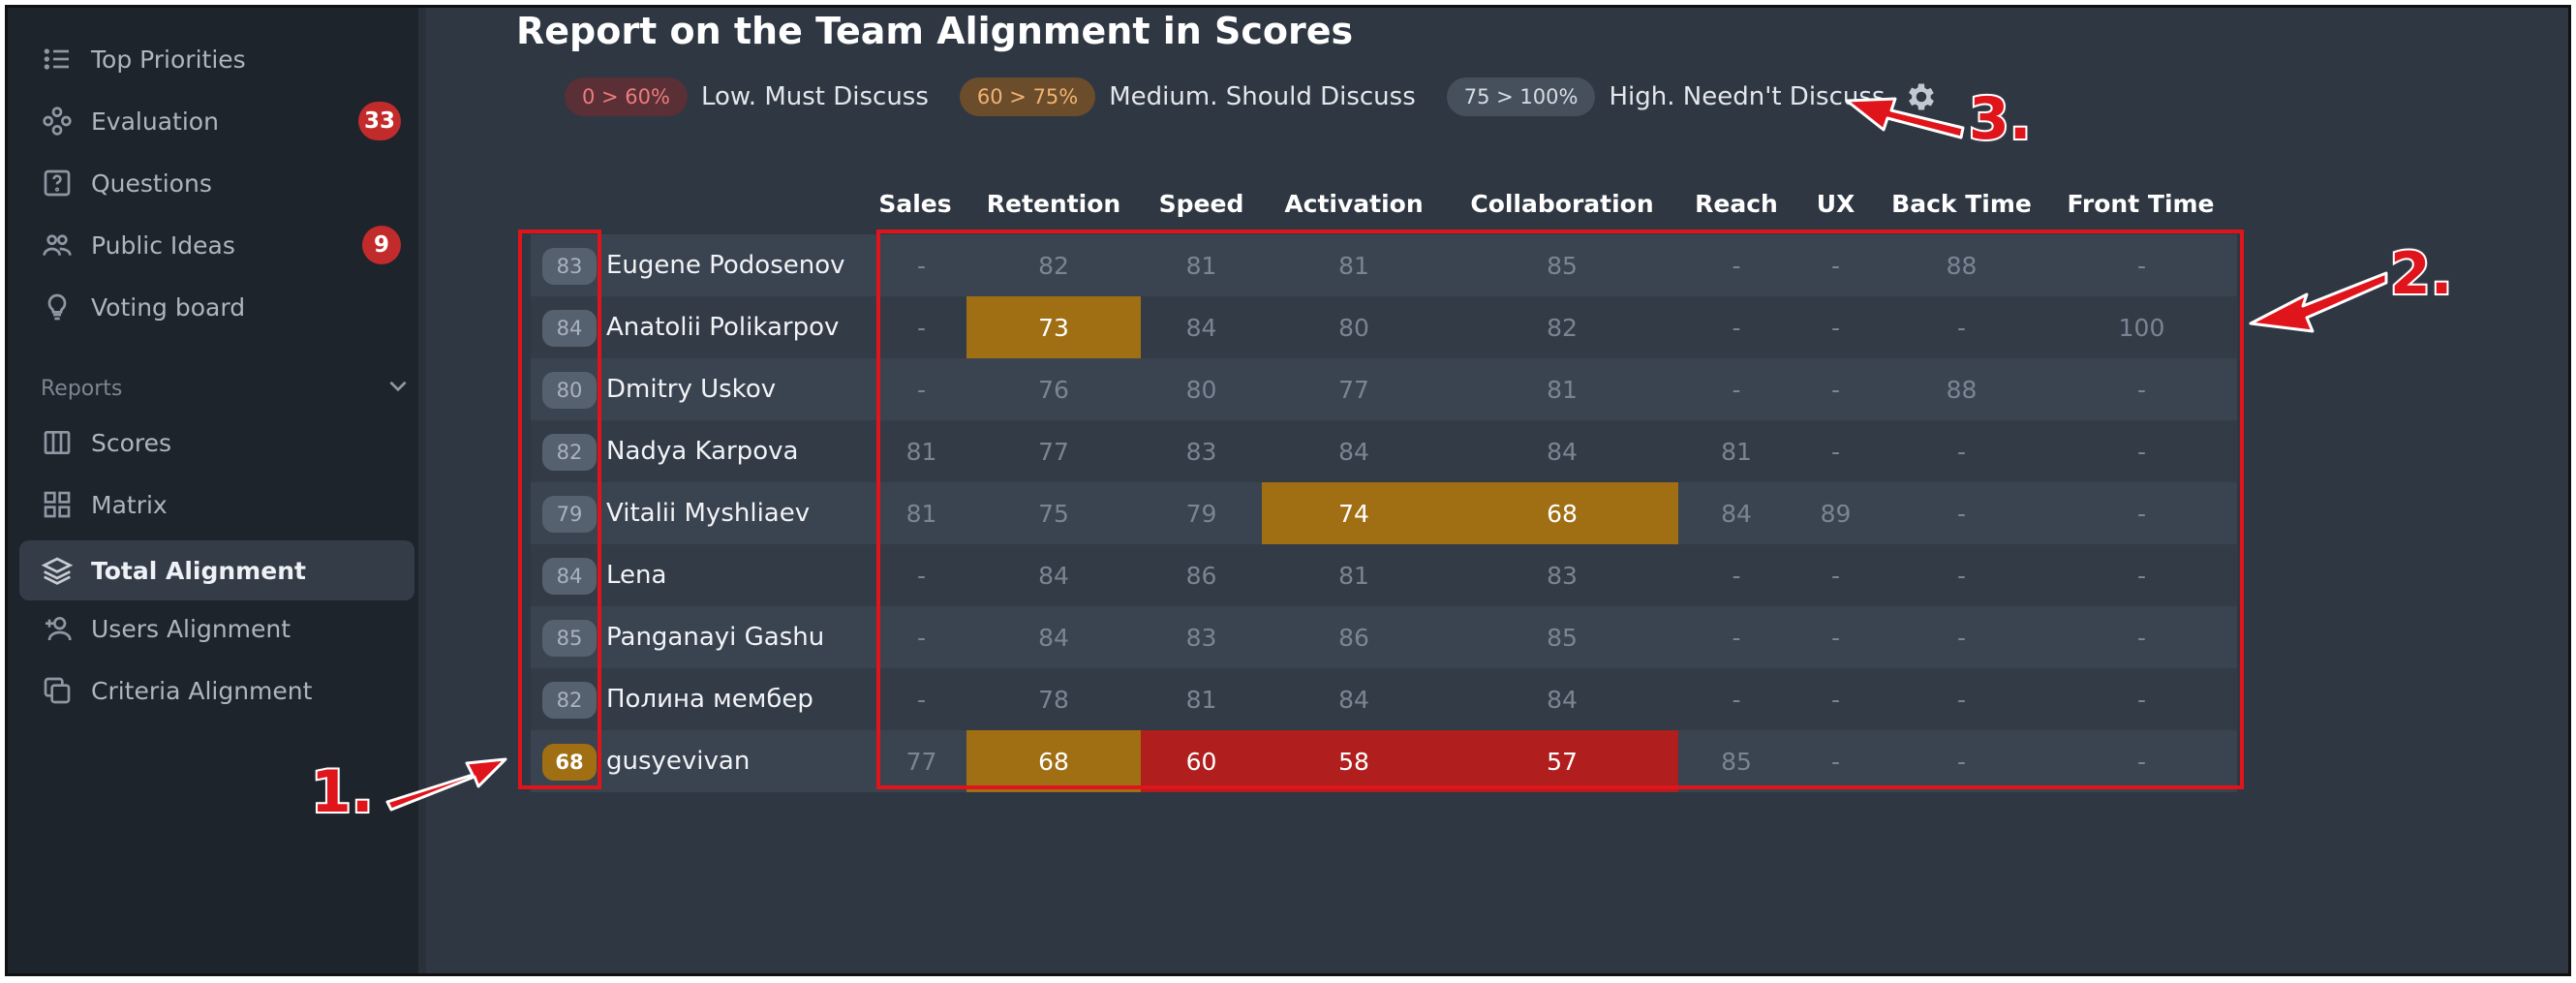  What do you see at coordinates (57, 245) in the screenshot?
I see `users-icon` at bounding box center [57, 245].